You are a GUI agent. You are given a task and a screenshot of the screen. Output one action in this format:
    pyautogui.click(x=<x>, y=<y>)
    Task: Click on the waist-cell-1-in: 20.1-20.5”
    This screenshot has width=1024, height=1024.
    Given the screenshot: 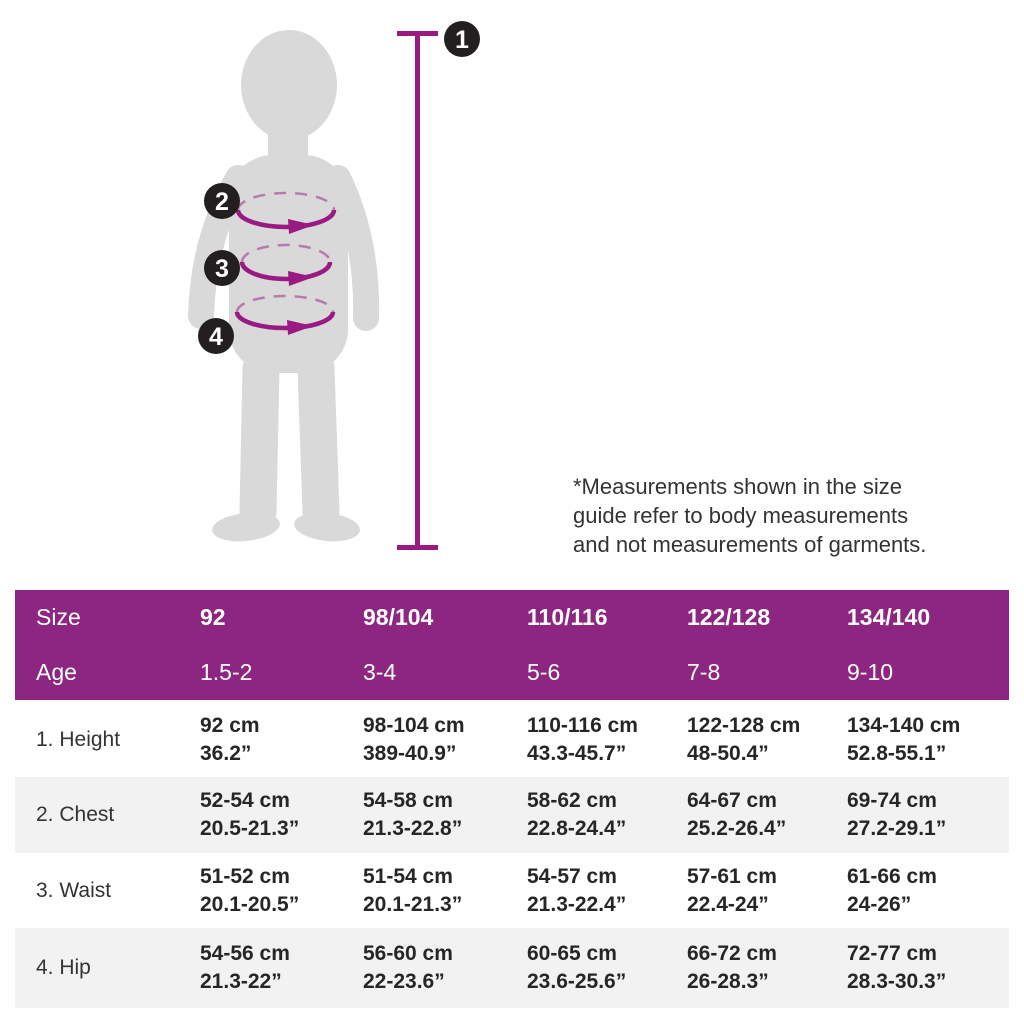 What is the action you would take?
    pyautogui.click(x=250, y=904)
    